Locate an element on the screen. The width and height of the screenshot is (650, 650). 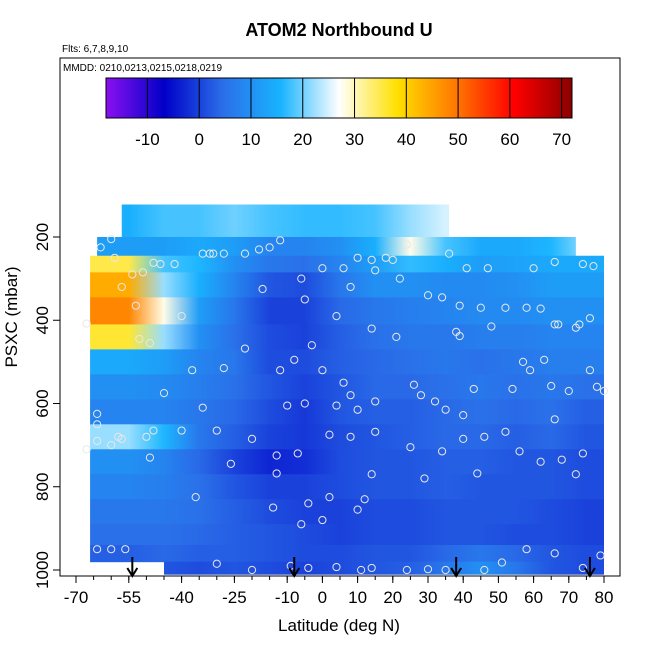
colorbar-ticks: -10 0 10 20 30 40 50 60 70 is located at coordinates (353, 113).